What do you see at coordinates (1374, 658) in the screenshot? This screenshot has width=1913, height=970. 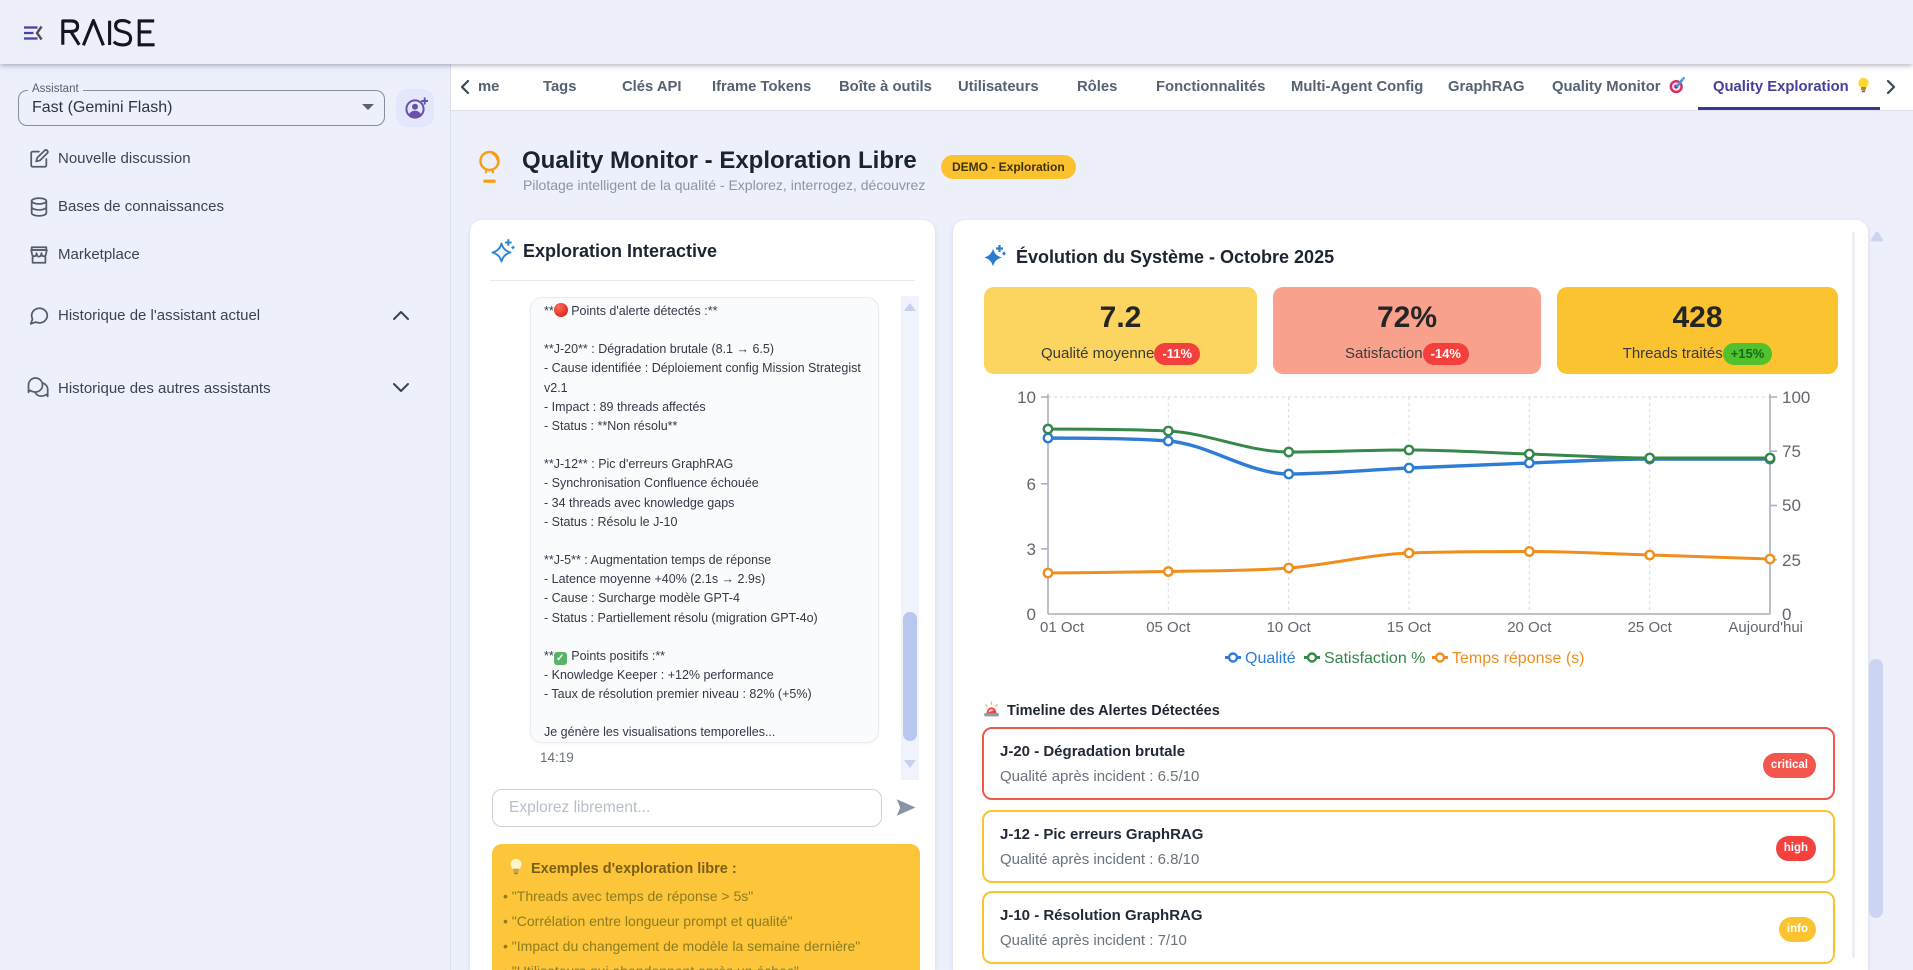 I see `svg-text: Satisfaction %` at bounding box center [1374, 658].